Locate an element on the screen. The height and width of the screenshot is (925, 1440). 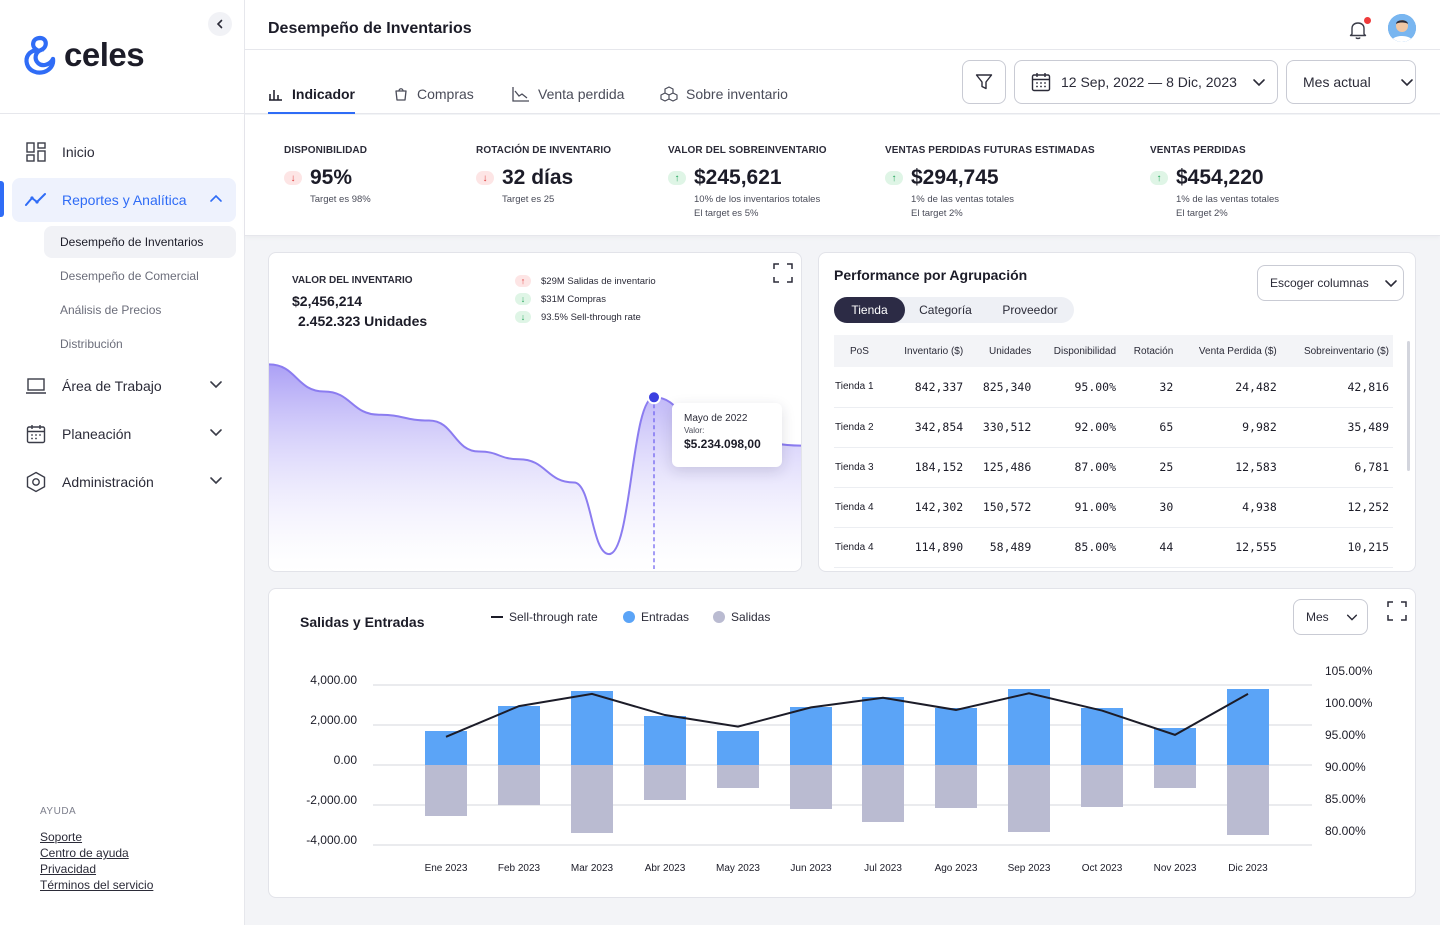
chevron-down-icon is located at coordinates (1406, 83).